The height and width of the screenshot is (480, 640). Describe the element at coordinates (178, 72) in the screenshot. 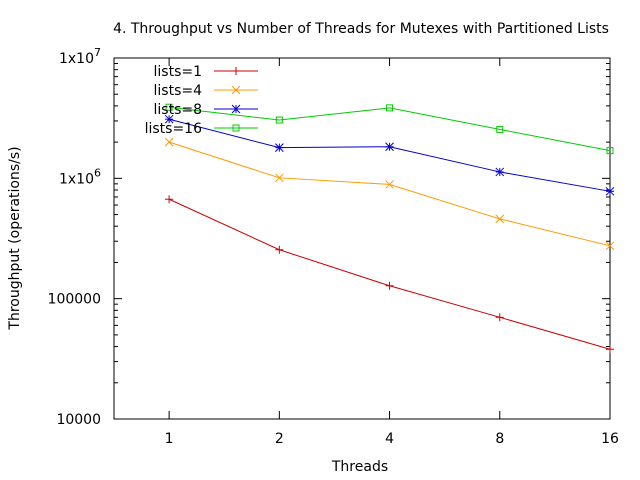

I see `legend-label: lists=1` at that location.